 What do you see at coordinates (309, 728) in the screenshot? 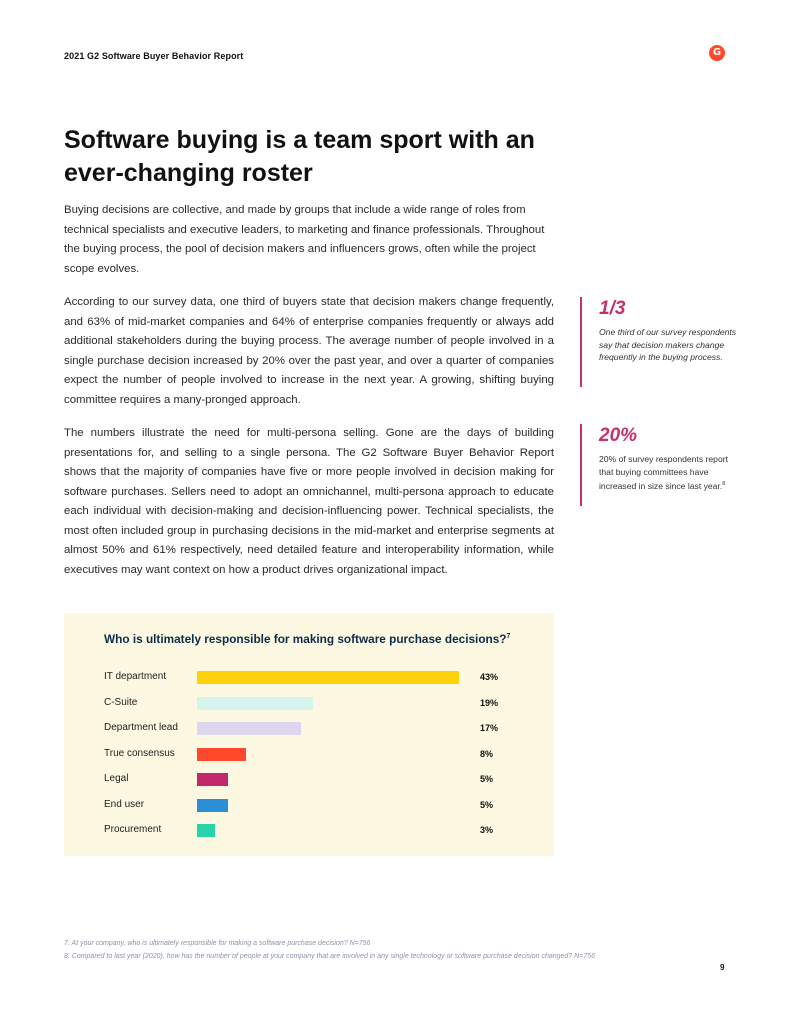
I see `chart-row: Department lead 17%` at bounding box center [309, 728].